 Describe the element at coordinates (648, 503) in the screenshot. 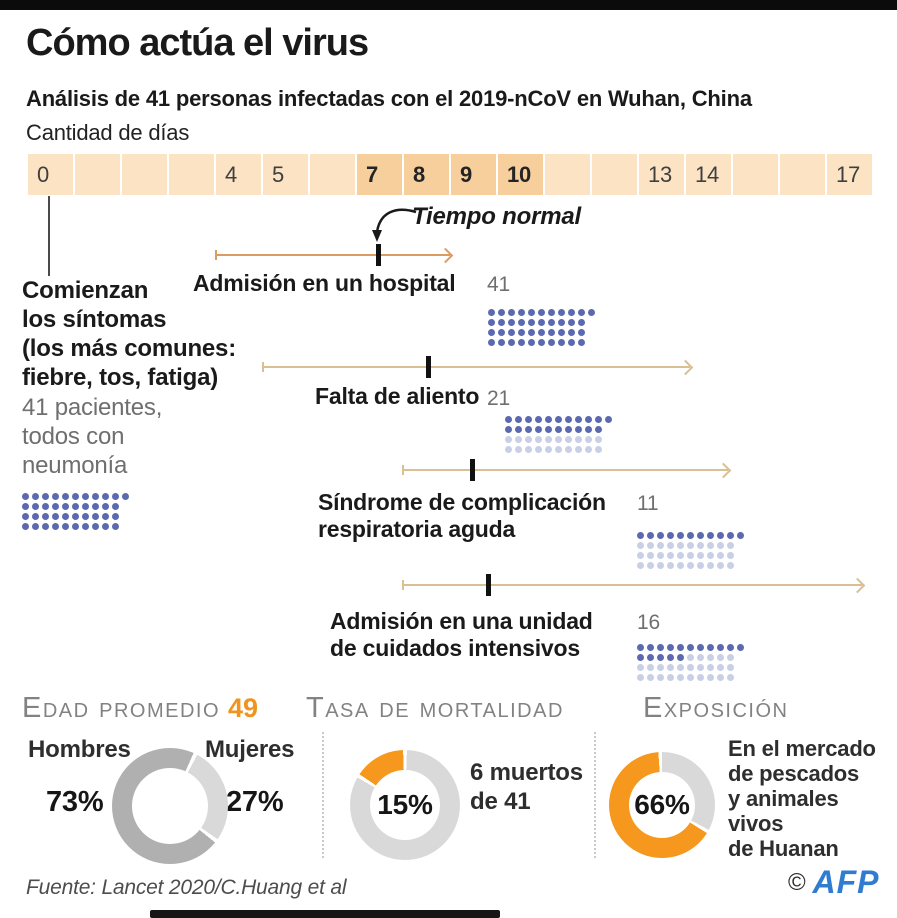

I see `event-count: 11` at that location.